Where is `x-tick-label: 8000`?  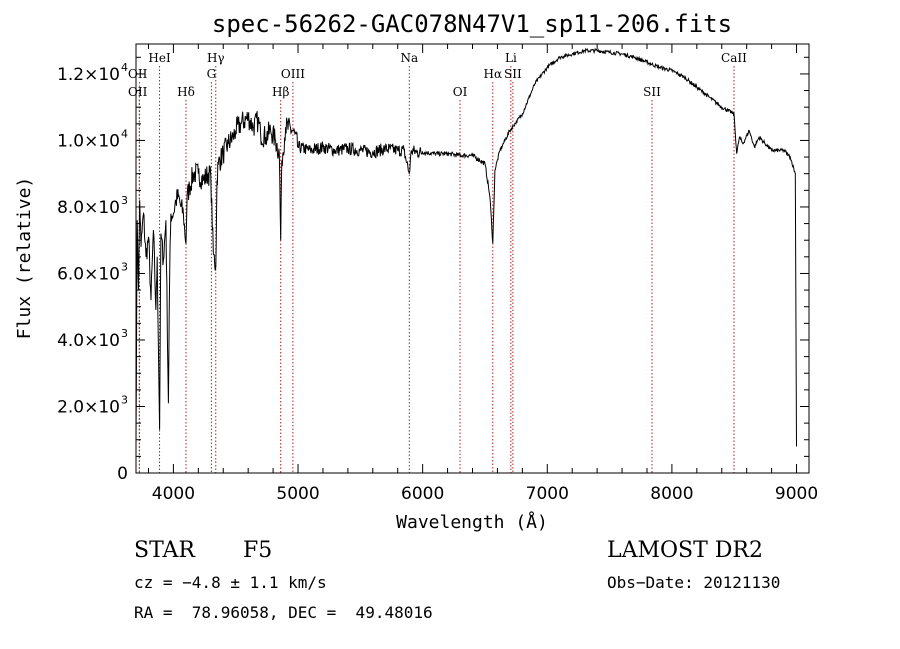 x-tick-label: 8000 is located at coordinates (671, 494).